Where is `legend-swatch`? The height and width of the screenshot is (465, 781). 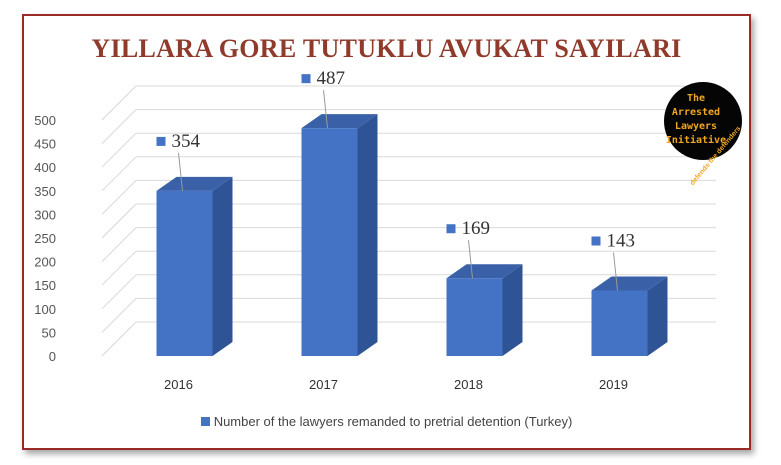
legend-swatch is located at coordinates (205, 421).